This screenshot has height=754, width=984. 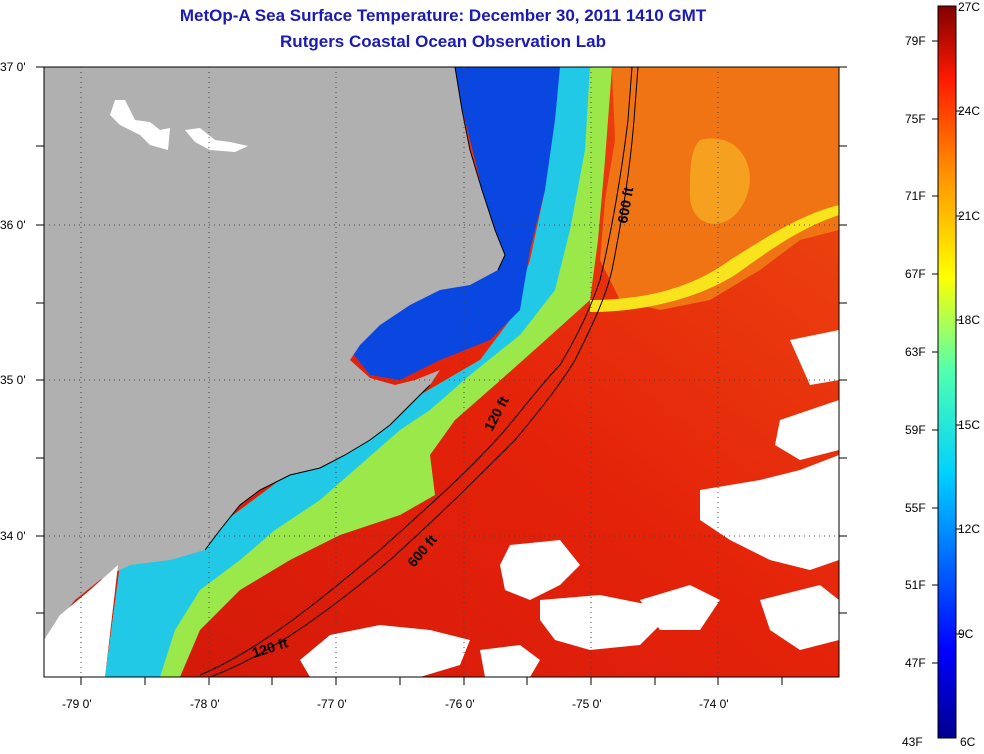 I want to click on colorbar-c-label: 21C, so click(x=969, y=216).